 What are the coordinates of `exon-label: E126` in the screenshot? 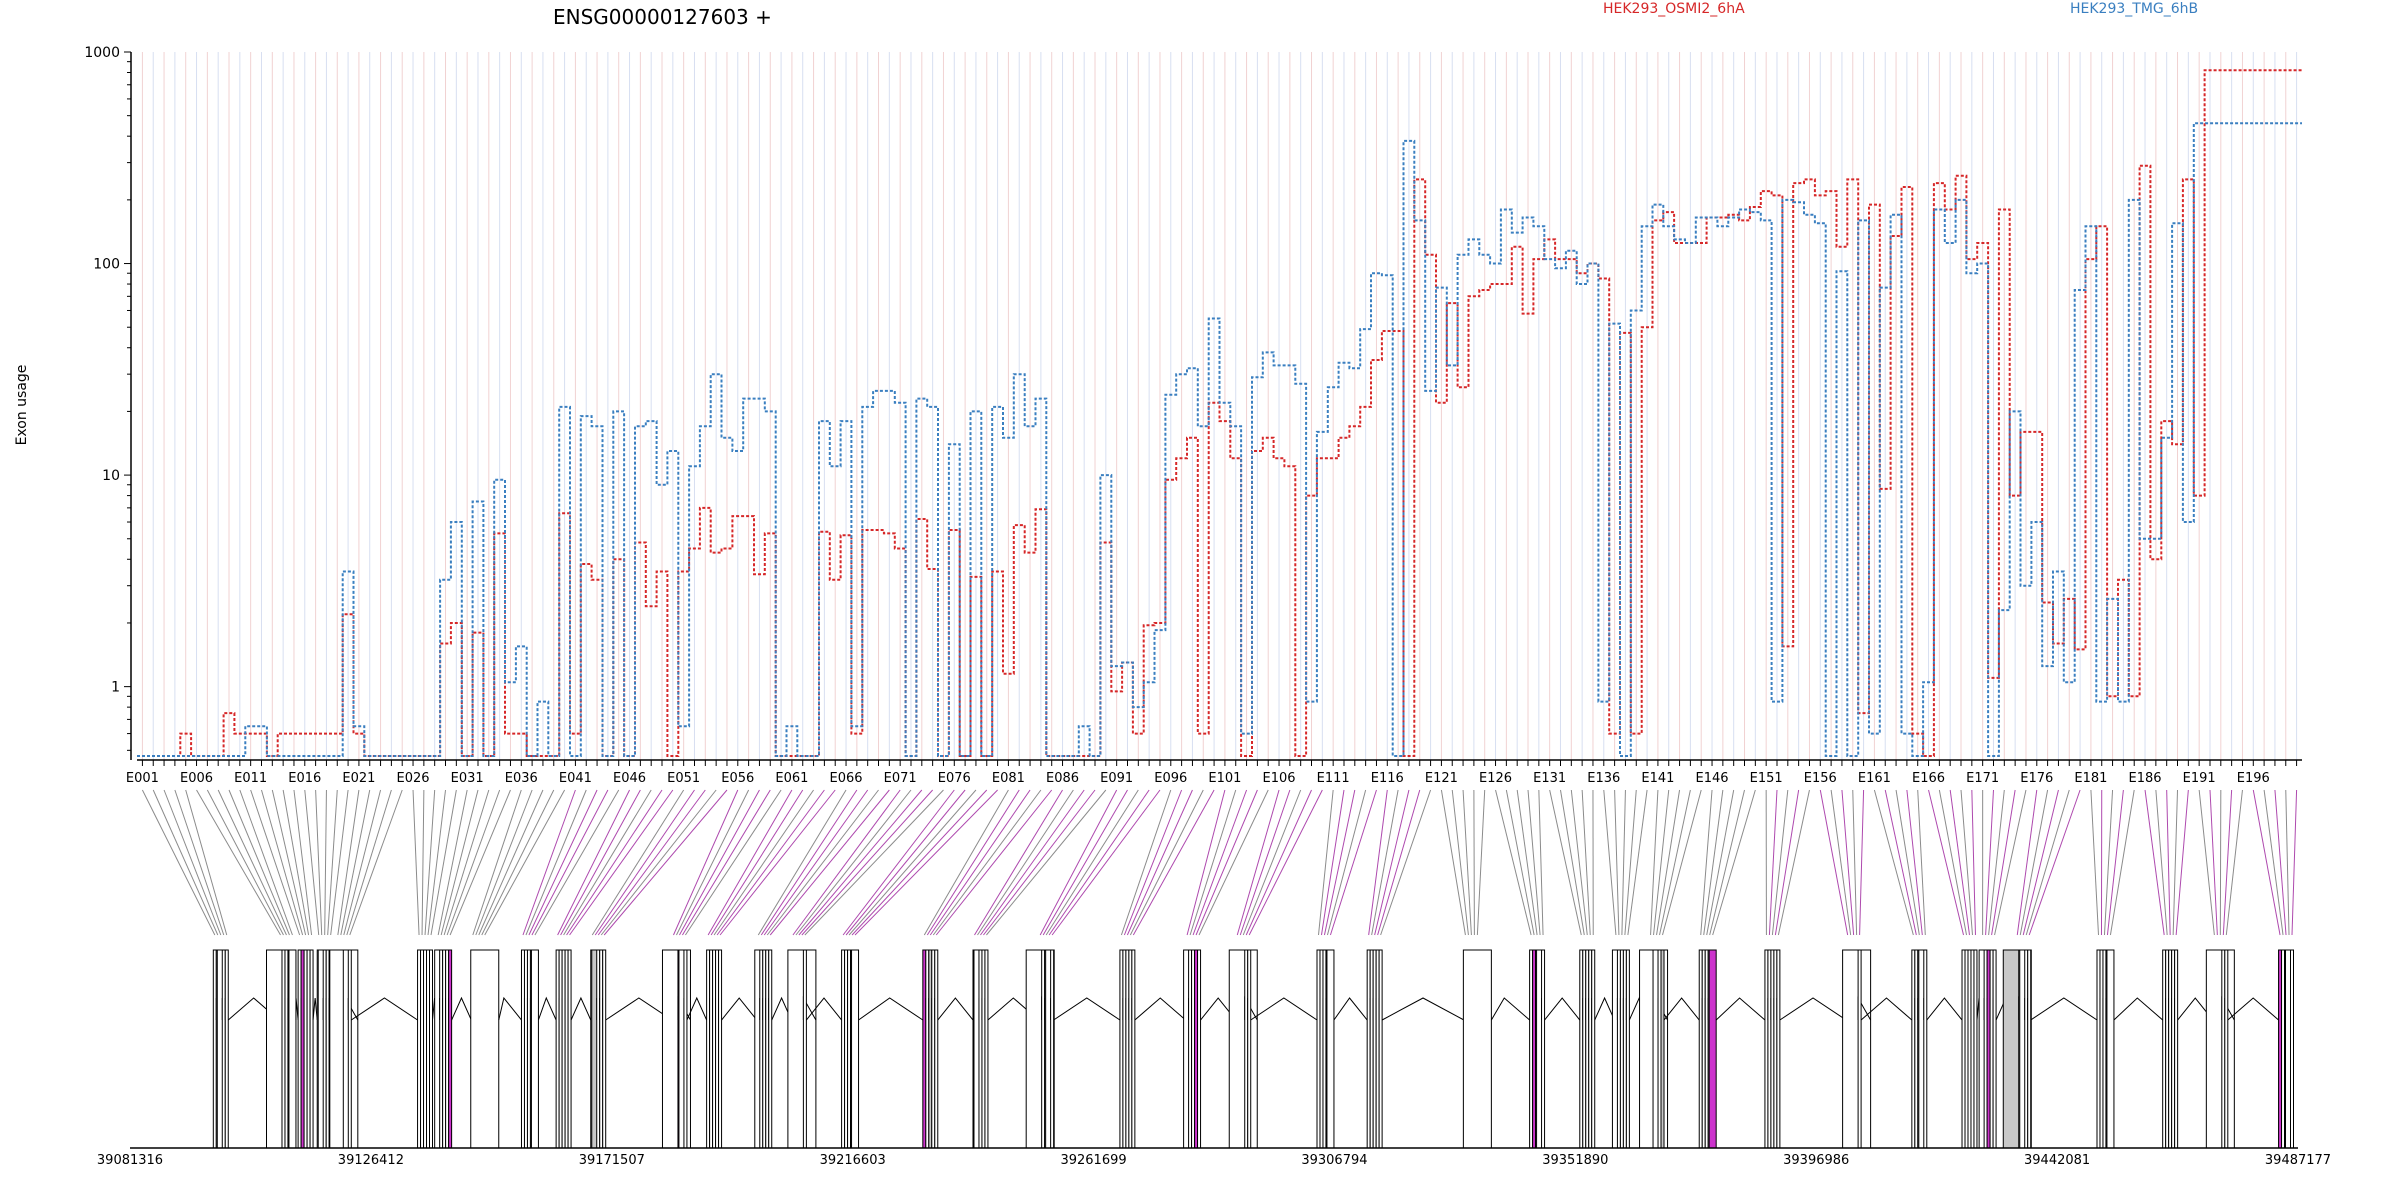 It's located at (1495, 778).